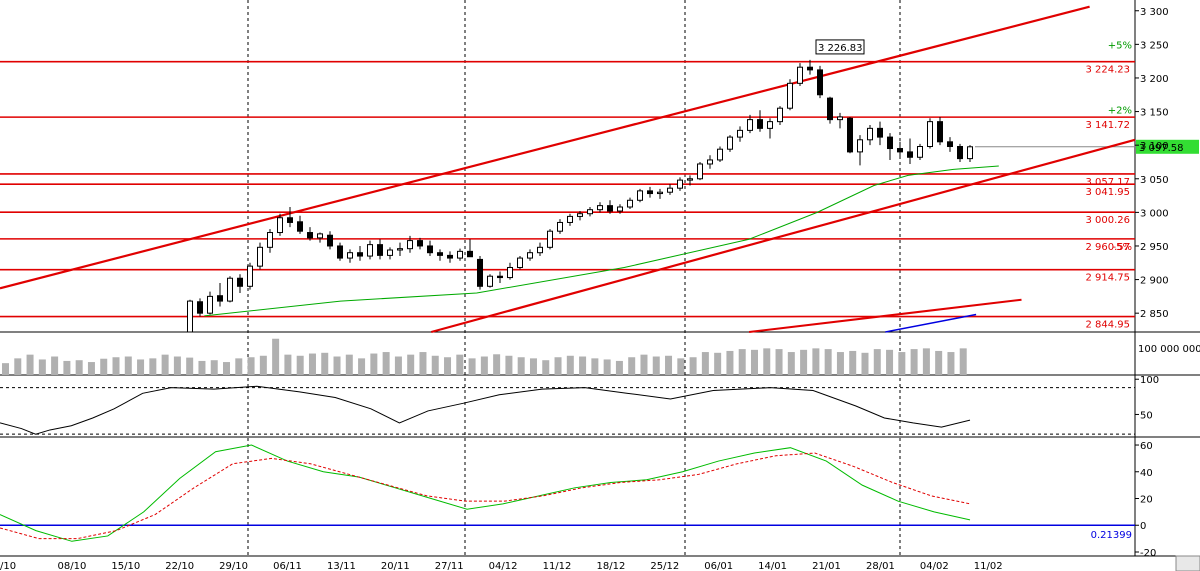 This screenshot has height=571, width=1200. I want to click on date-tick-label: 04/12, so click(503, 566).